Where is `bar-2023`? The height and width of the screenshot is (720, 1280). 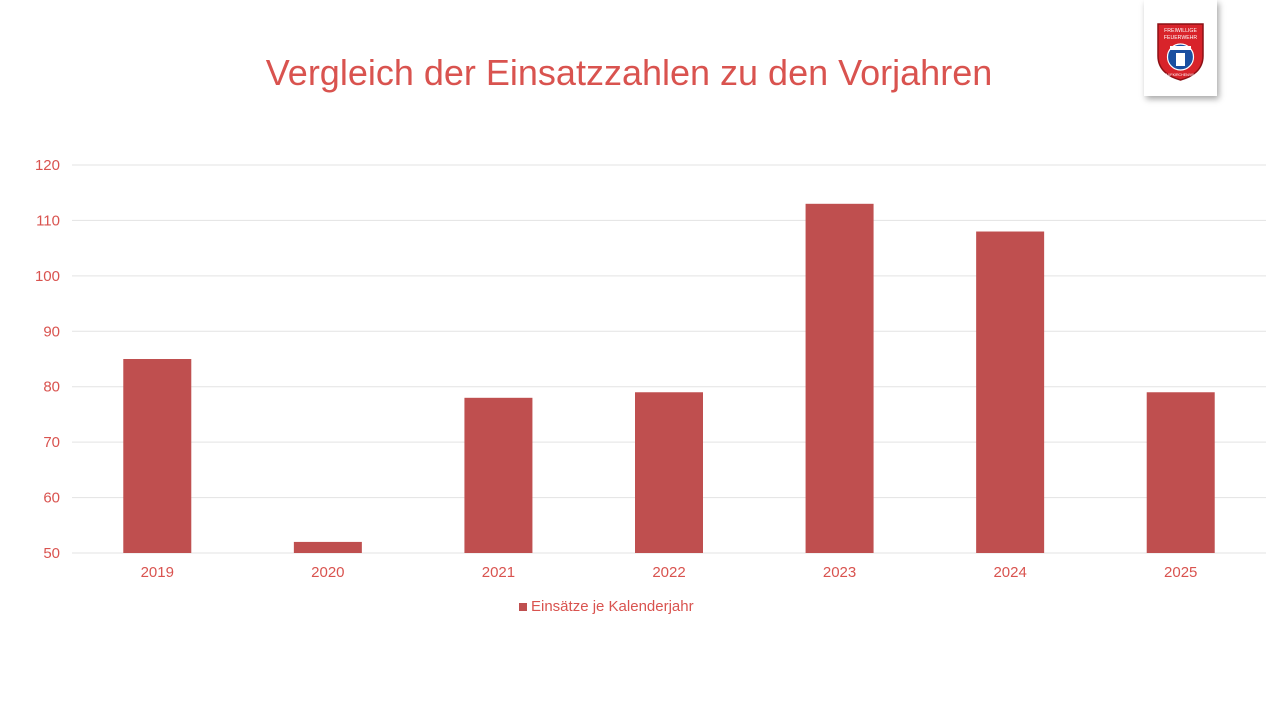
bar-2023 is located at coordinates (839, 378).